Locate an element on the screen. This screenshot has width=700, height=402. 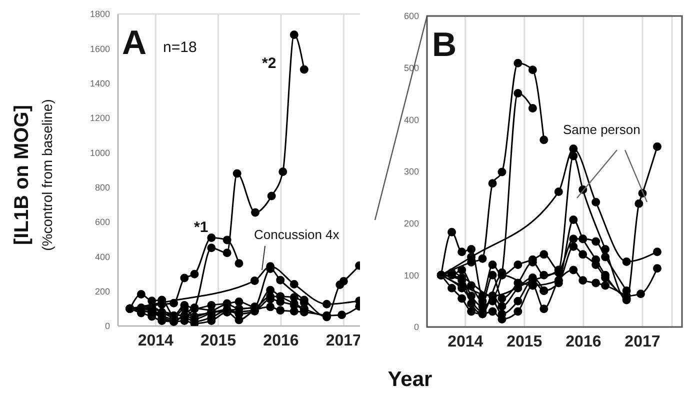
y-tick-label: 1400 is located at coordinates (100, 83).